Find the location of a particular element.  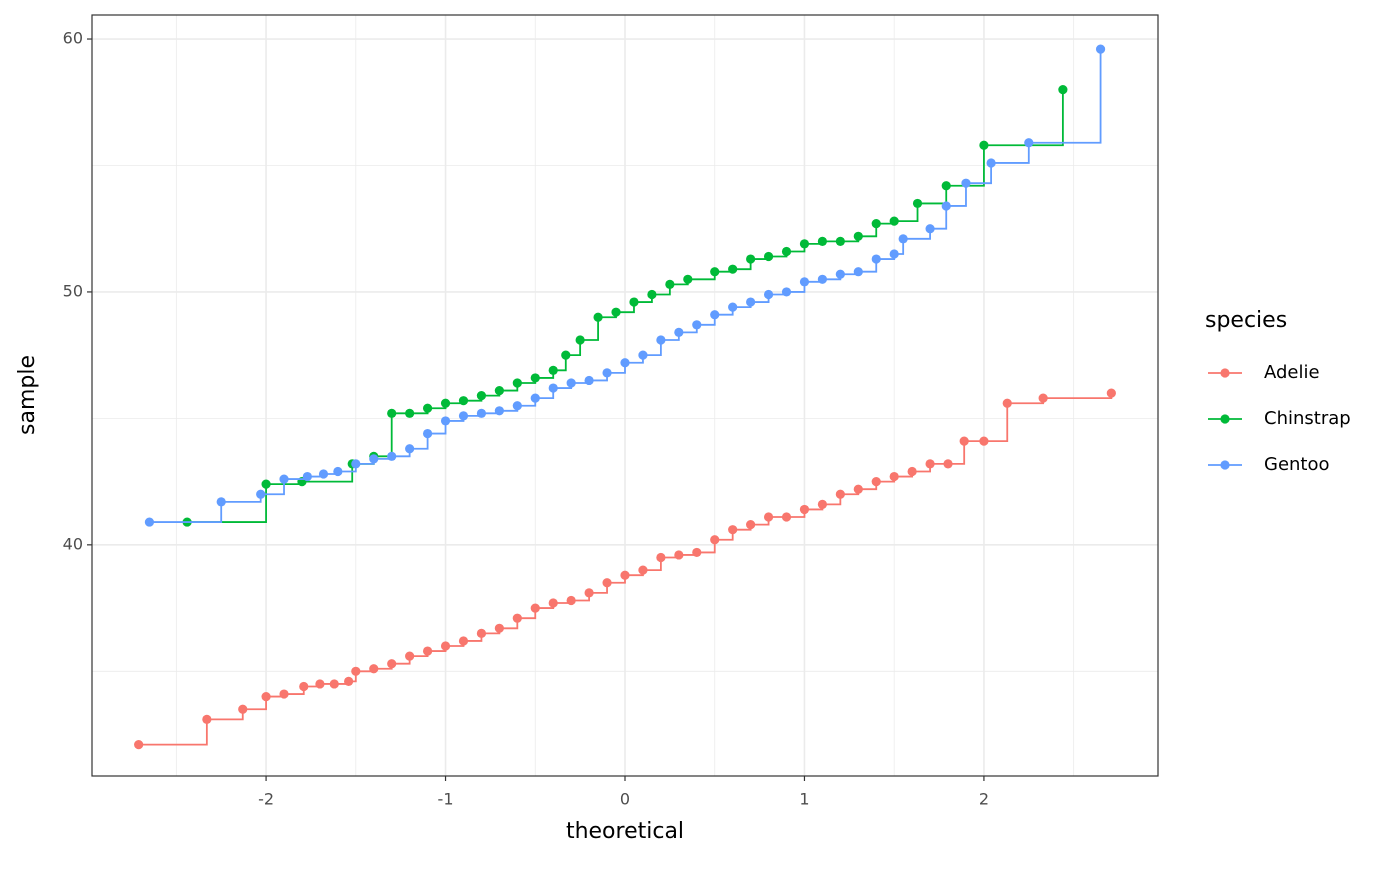

y-tick-label: 50 is located at coordinates (73, 290).